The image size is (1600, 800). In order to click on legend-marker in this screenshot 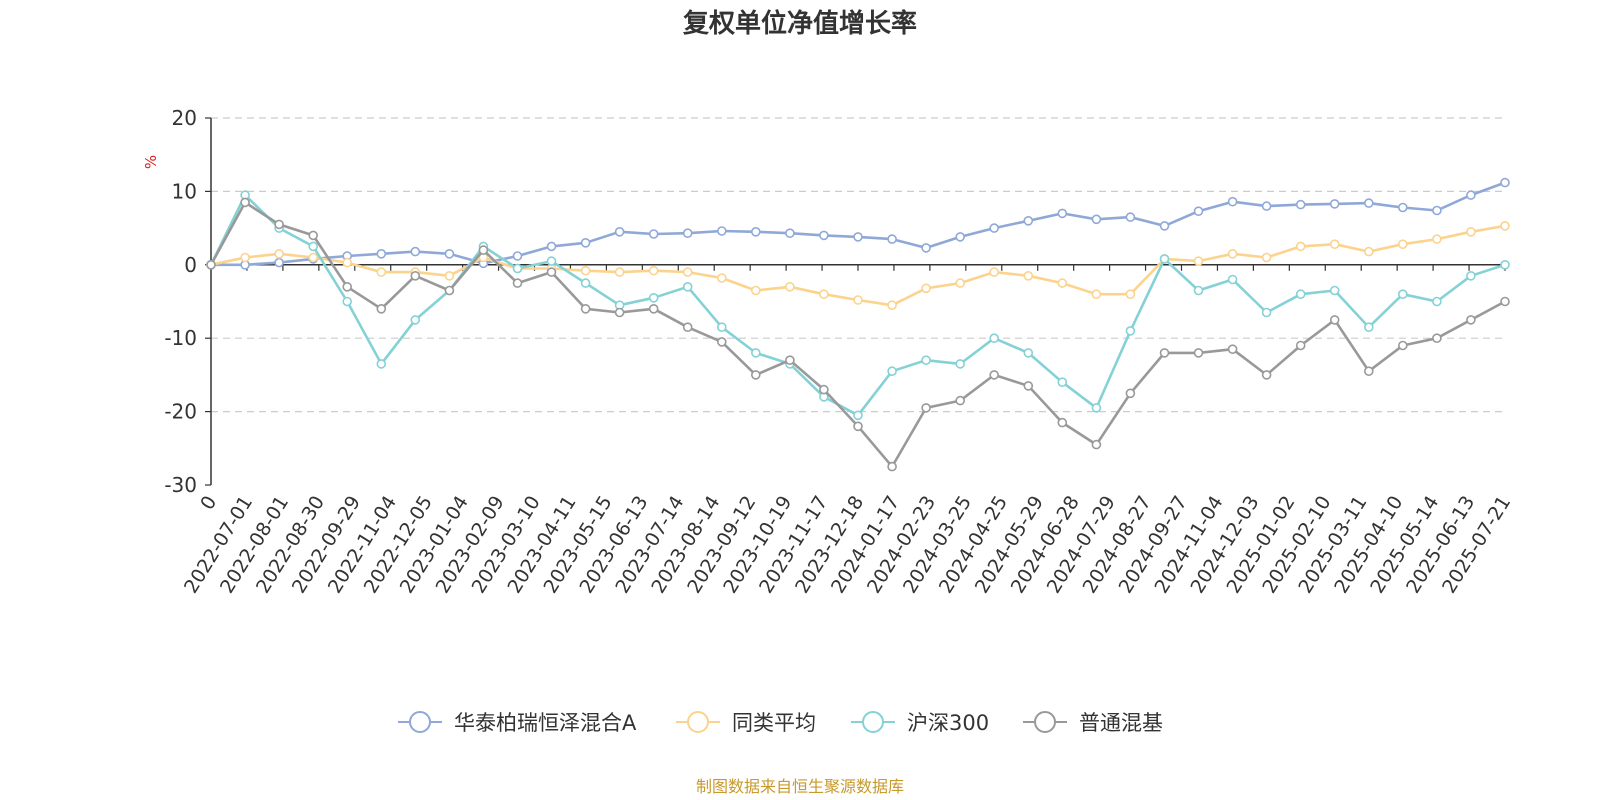, I will do `click(698, 722)`.